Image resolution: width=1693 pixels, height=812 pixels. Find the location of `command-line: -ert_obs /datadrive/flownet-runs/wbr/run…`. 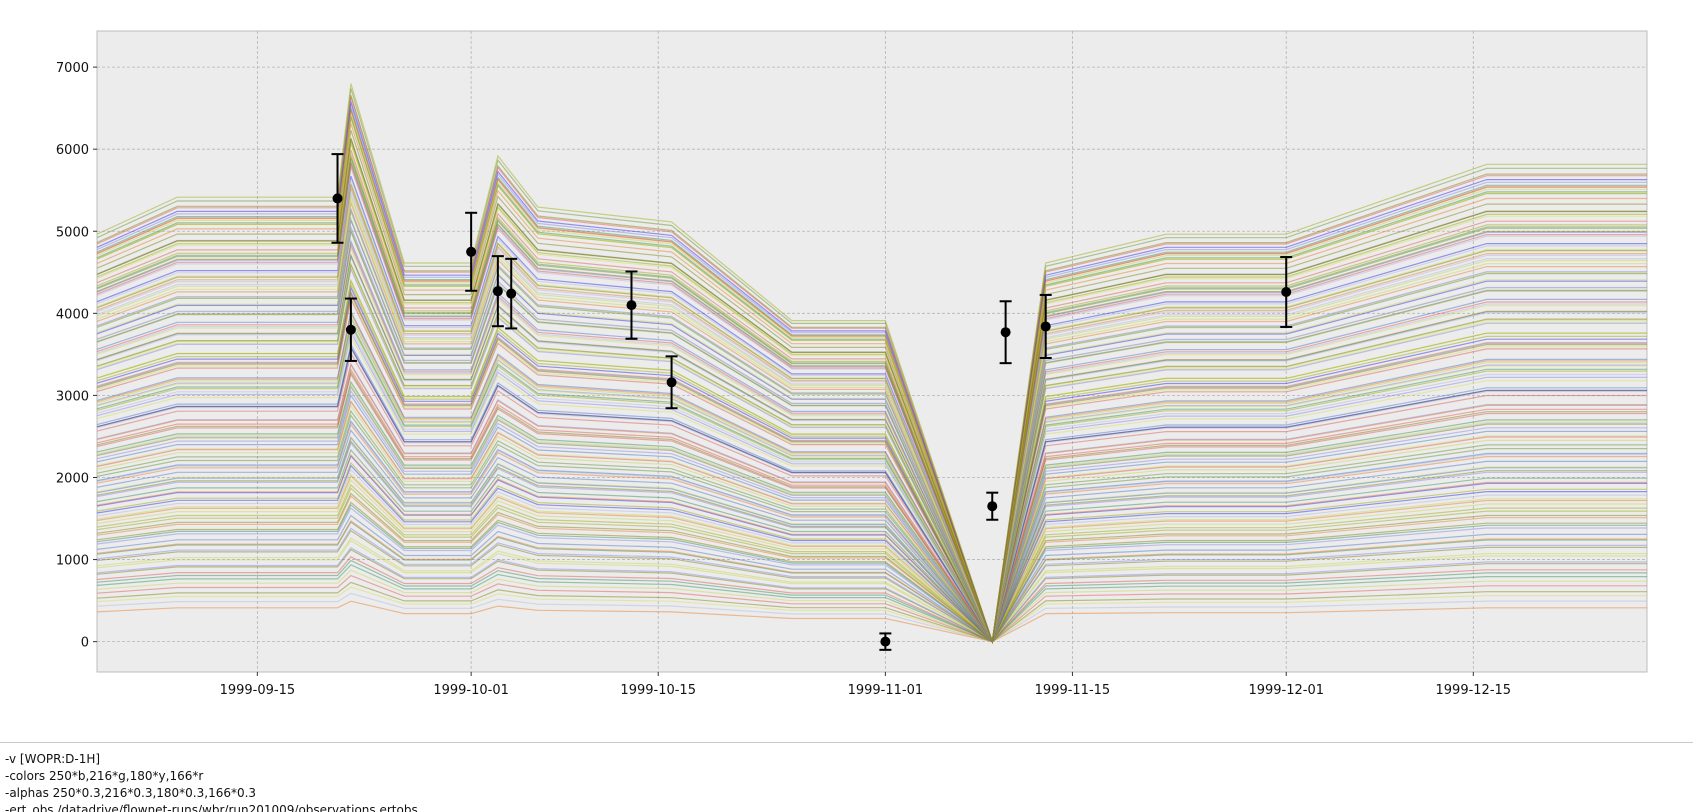

command-line: -ert_obs /datadrive/flownet-runs/wbr/run… is located at coordinates (211, 807).